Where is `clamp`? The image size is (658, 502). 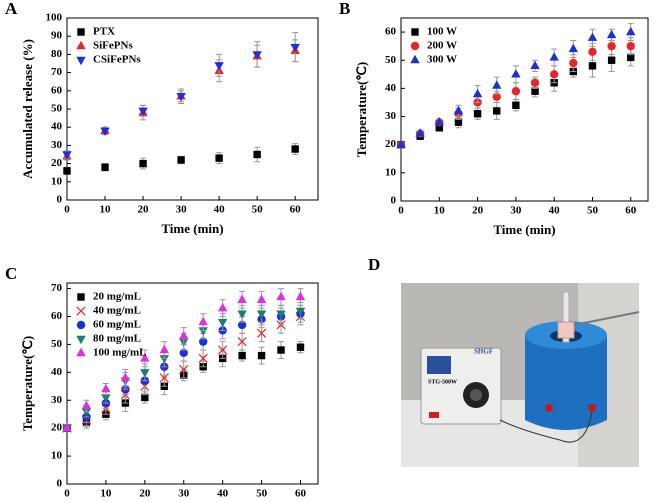 clamp is located at coordinates (566, 330).